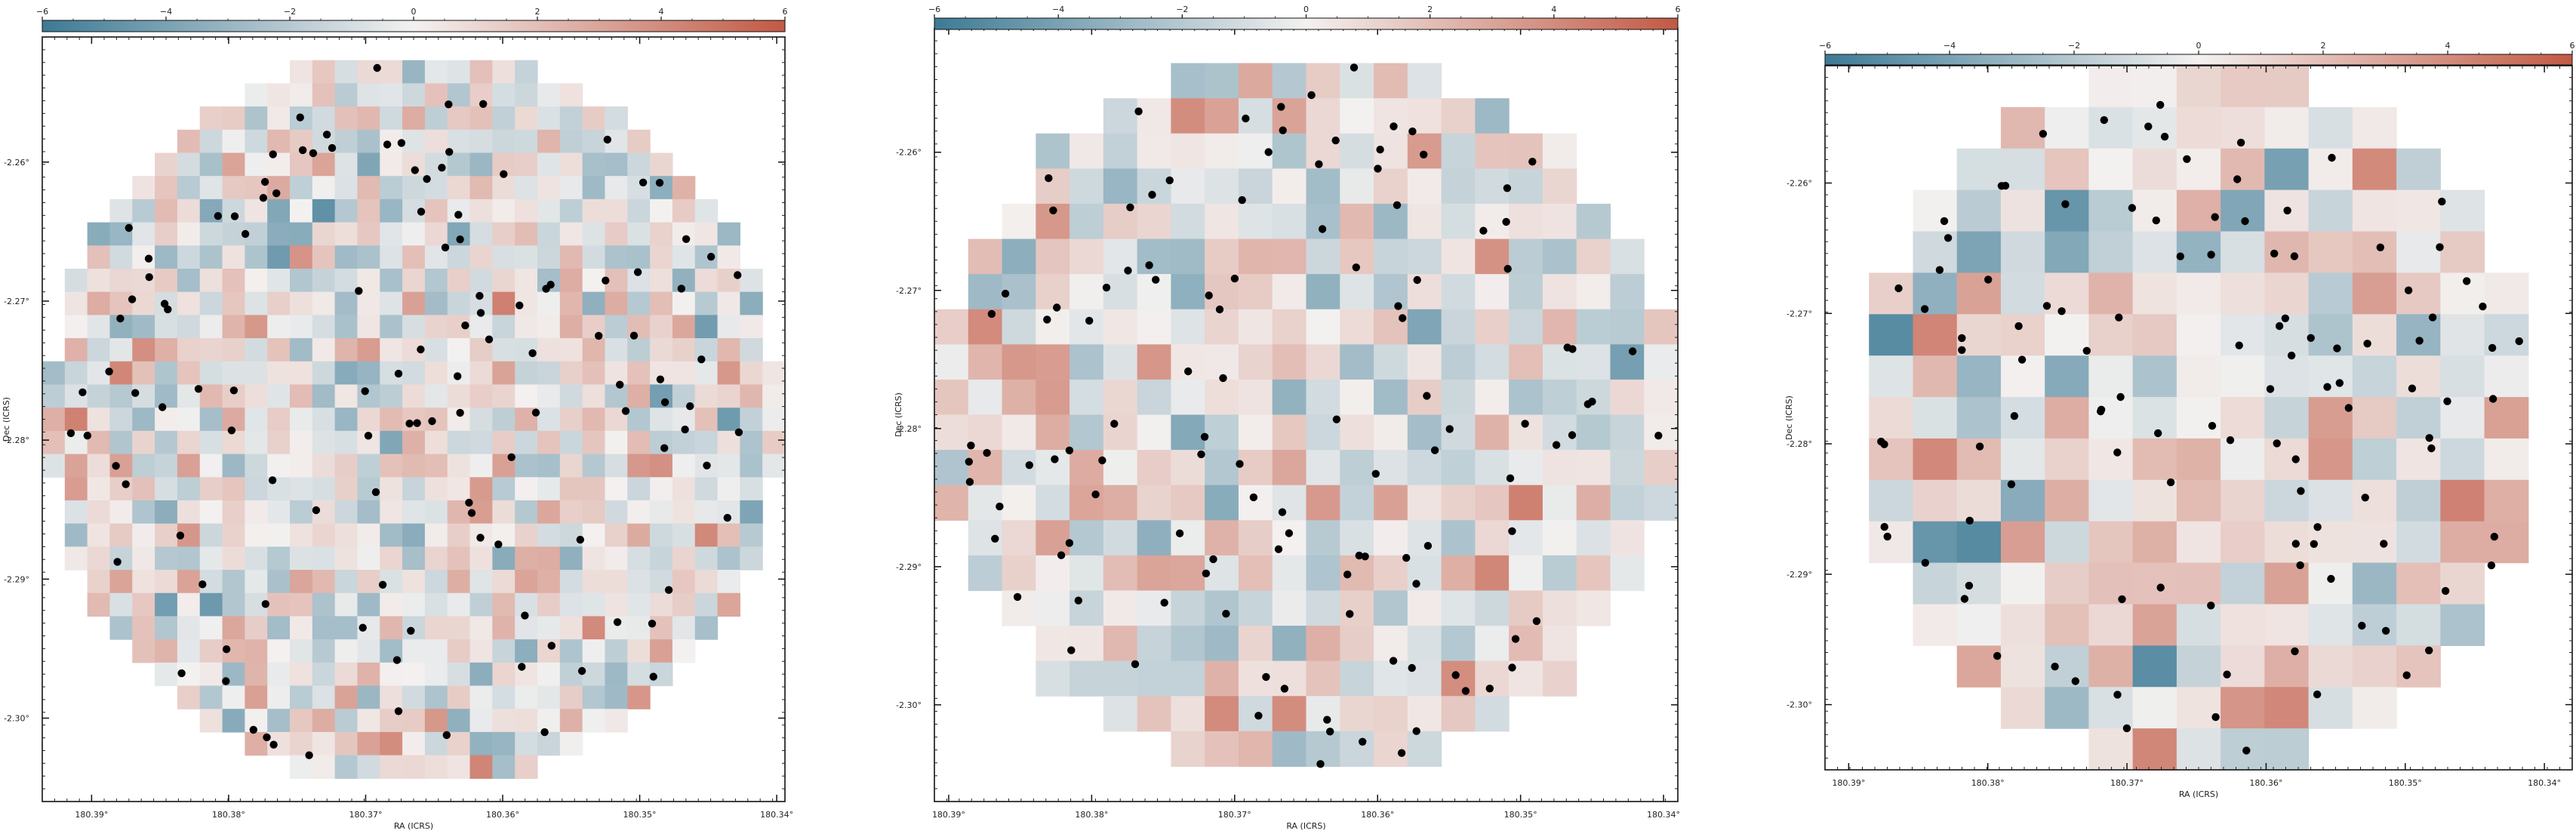 This screenshot has width=2576, height=837. What do you see at coordinates (412, 19) in the screenshot?
I see `colorbar: −6 −4 −2 0 2 4 6` at bounding box center [412, 19].